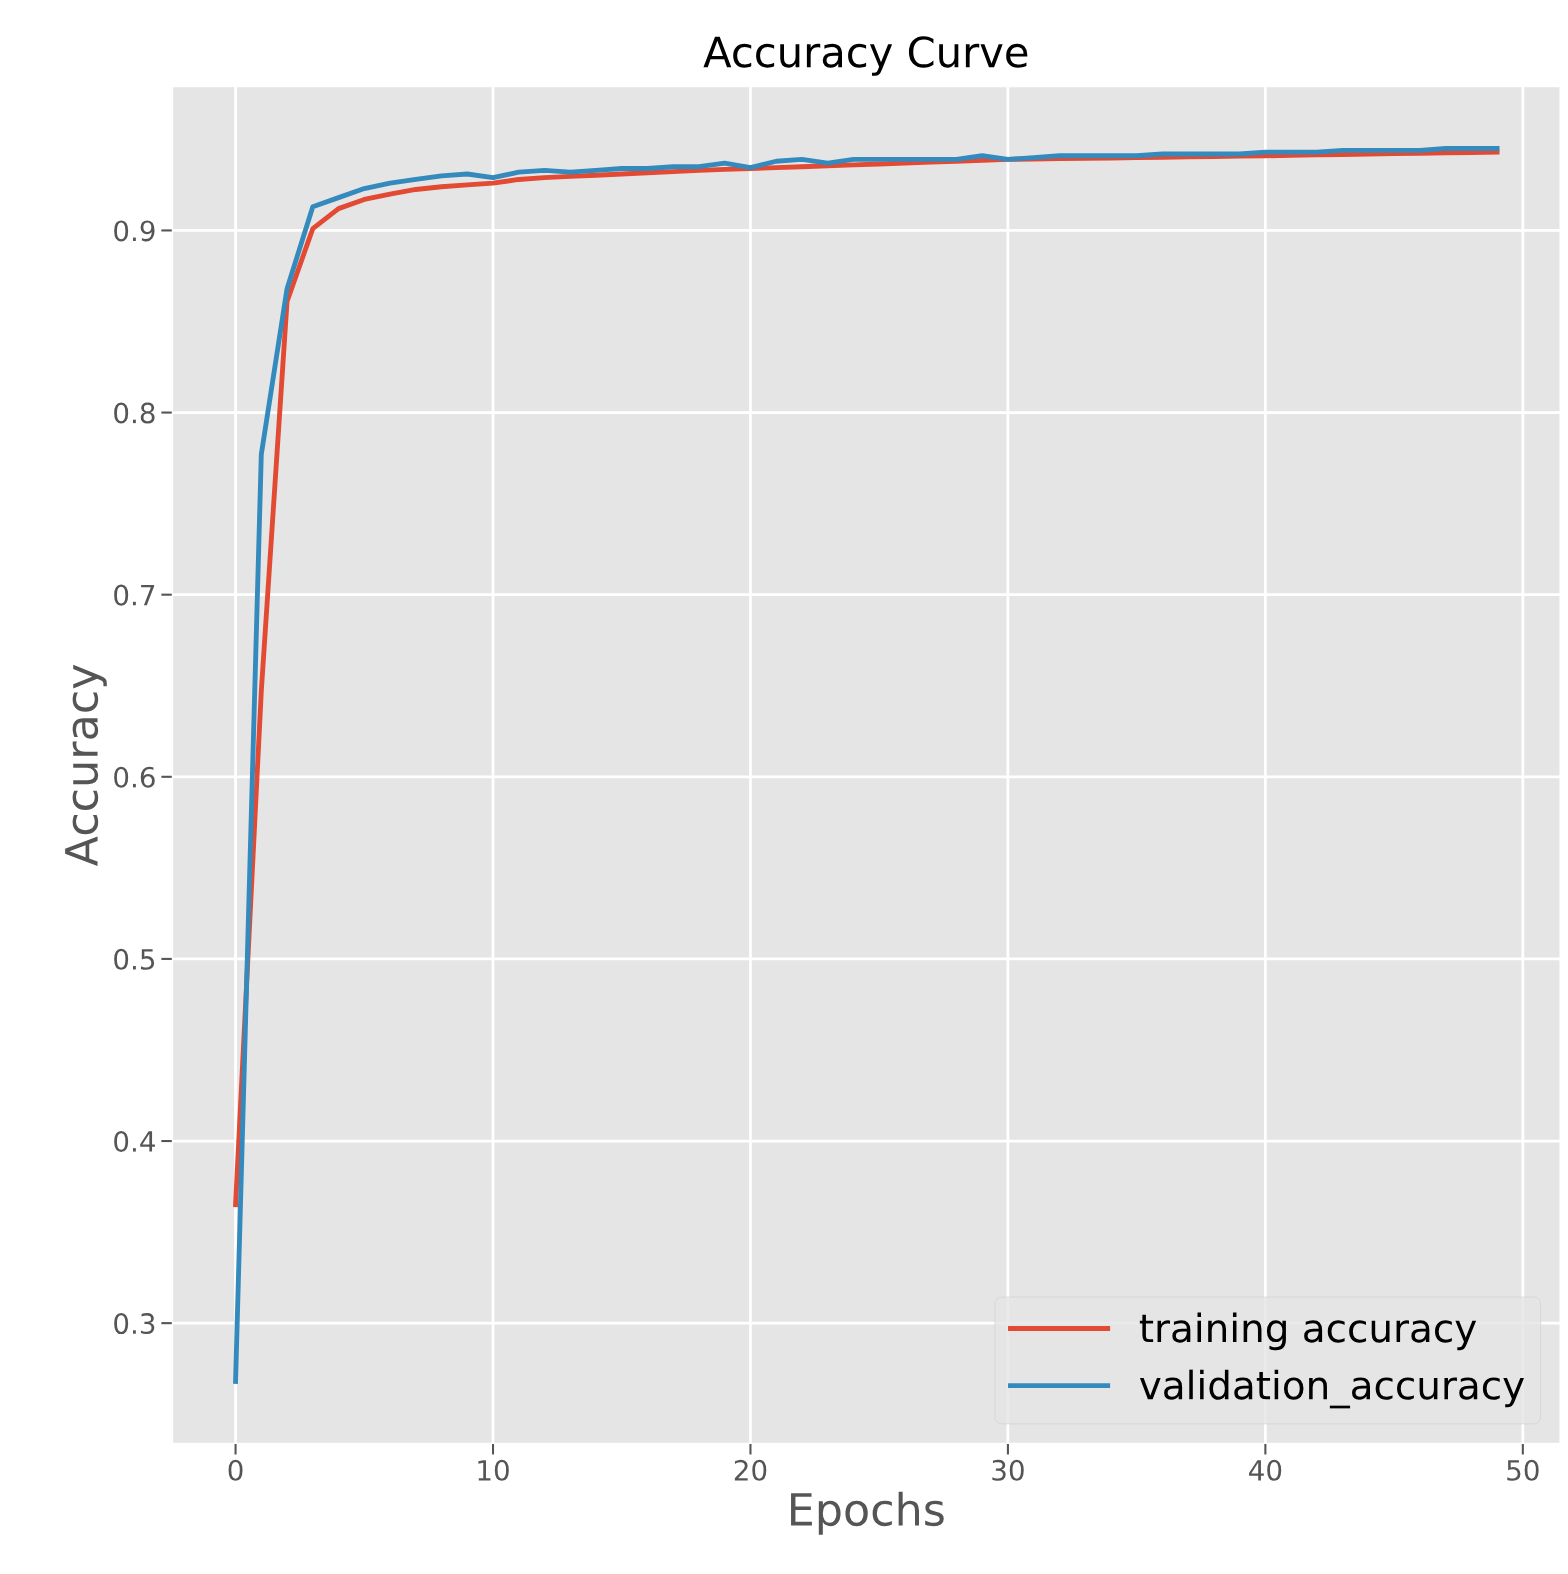  What do you see at coordinates (134, 595) in the screenshot?
I see `y-tick-label: 0.7` at bounding box center [134, 595].